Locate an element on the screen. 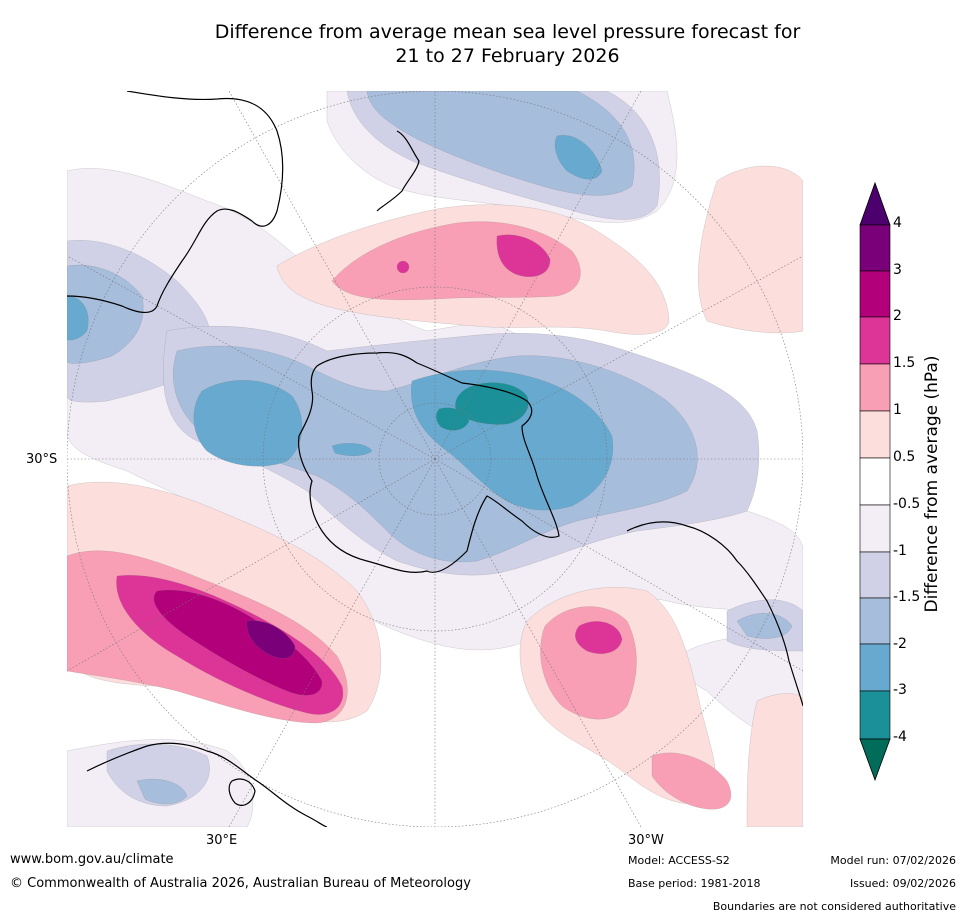 The image size is (965, 919). anomaly-fill-p3 is located at coordinates (271, 639).